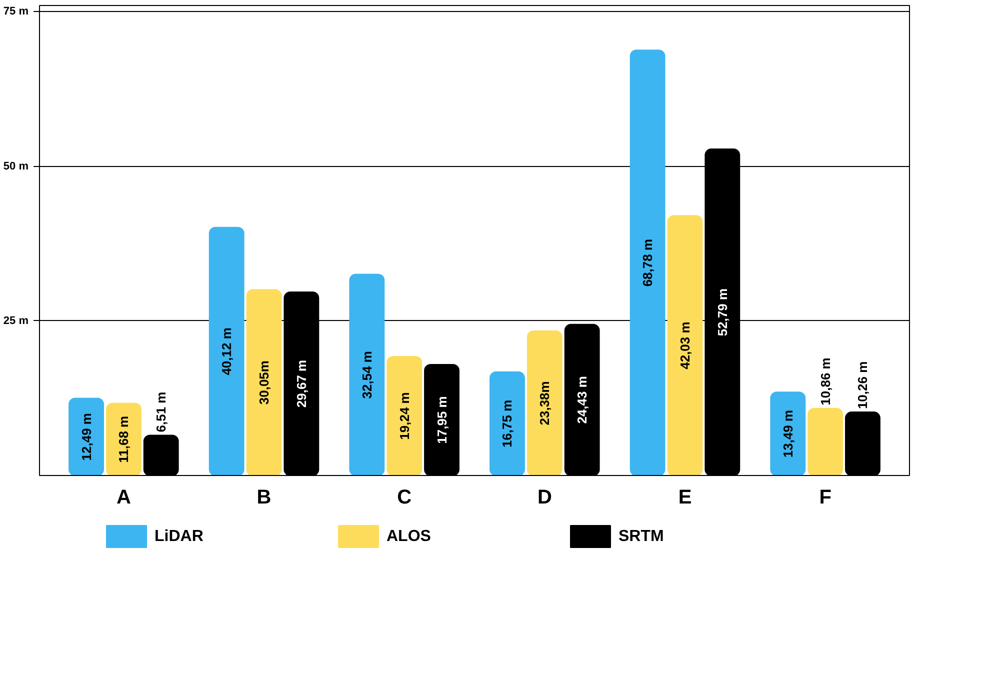 Image resolution: width=987 pixels, height=691 pixels. Describe the element at coordinates (123, 497) in the screenshot. I see `x-tick-label: A` at that location.